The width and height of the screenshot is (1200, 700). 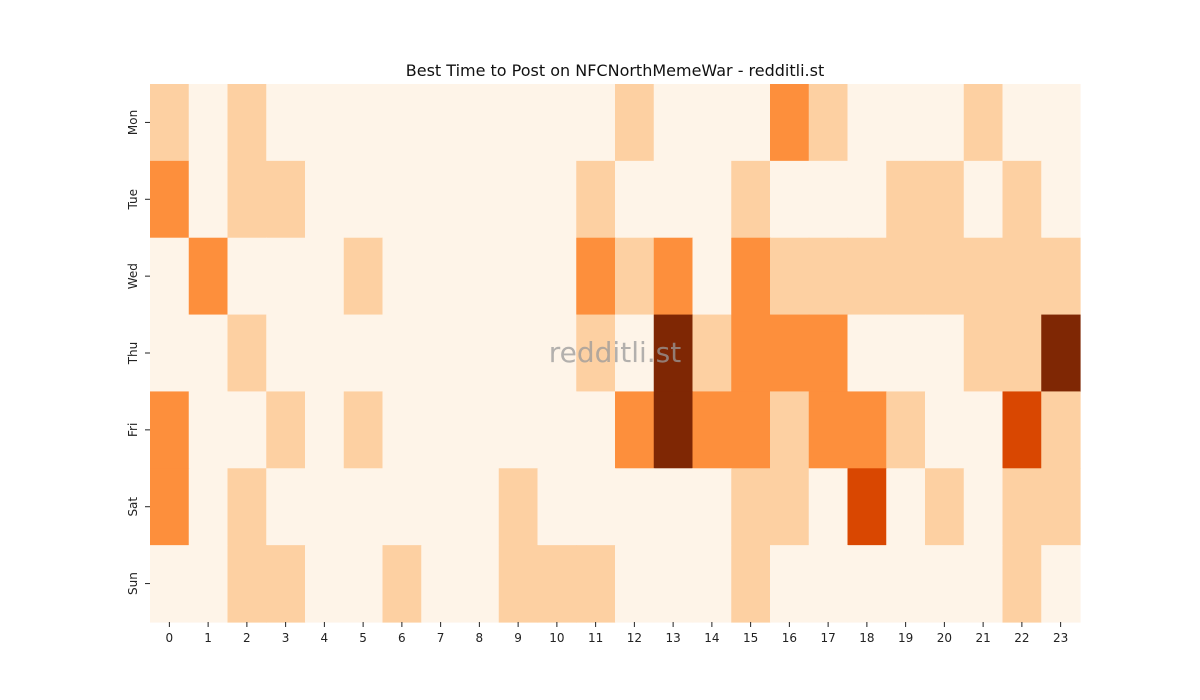 What do you see at coordinates (480, 638) in the screenshot?
I see `x-tick-label: 8` at bounding box center [480, 638].